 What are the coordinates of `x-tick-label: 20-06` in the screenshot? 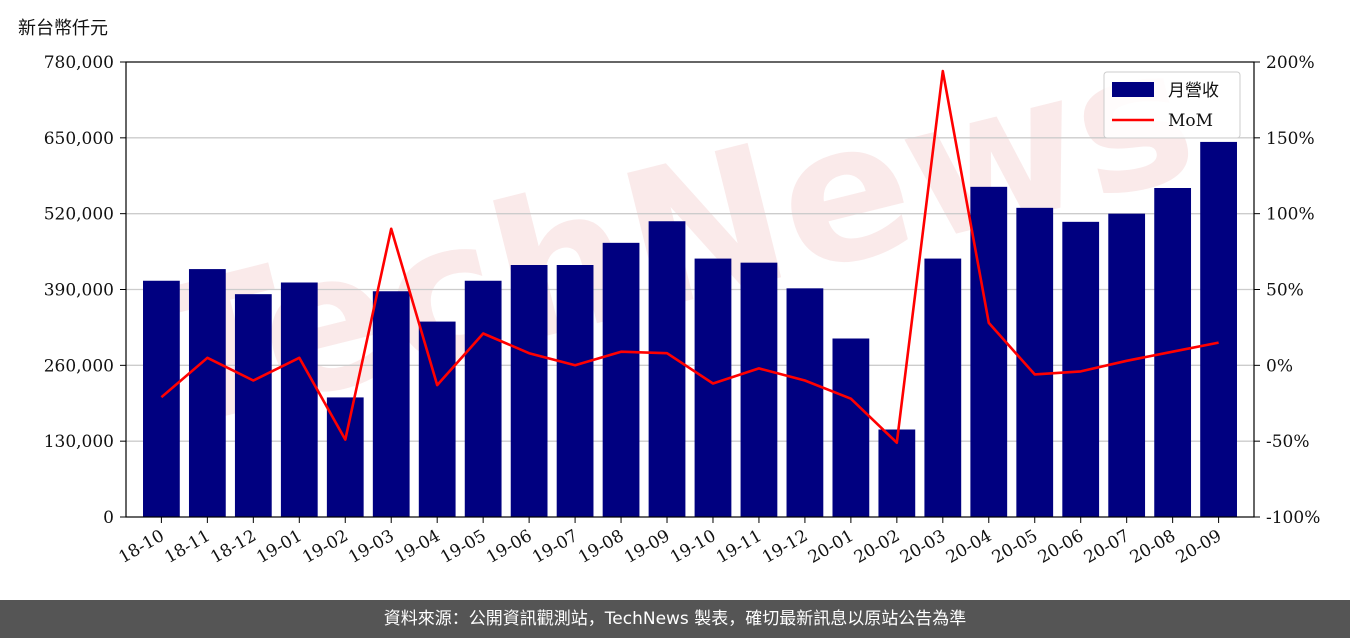 It's located at (1061, 547).